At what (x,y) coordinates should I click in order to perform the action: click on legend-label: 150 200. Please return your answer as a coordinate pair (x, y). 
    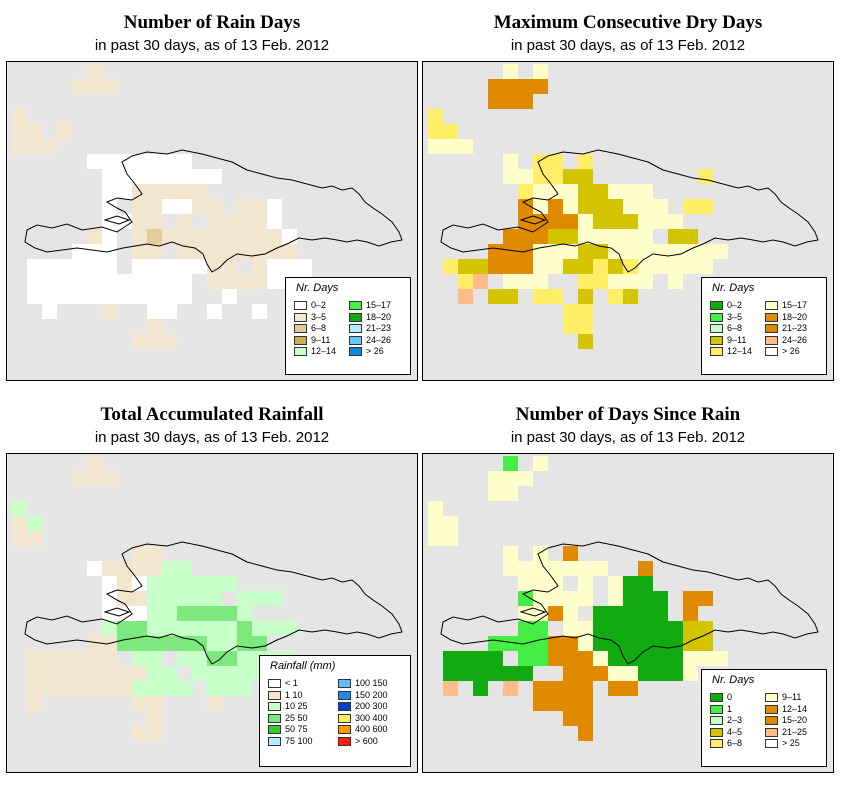
    Looking at the image, I should click on (371, 694).